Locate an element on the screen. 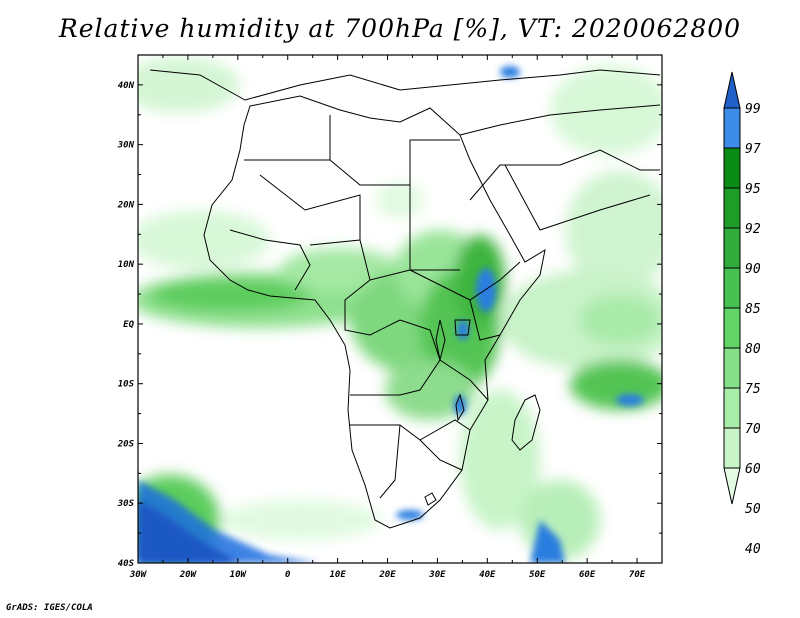 The height and width of the screenshot is (618, 800). colorbar-top-arrow is located at coordinates (732, 90).